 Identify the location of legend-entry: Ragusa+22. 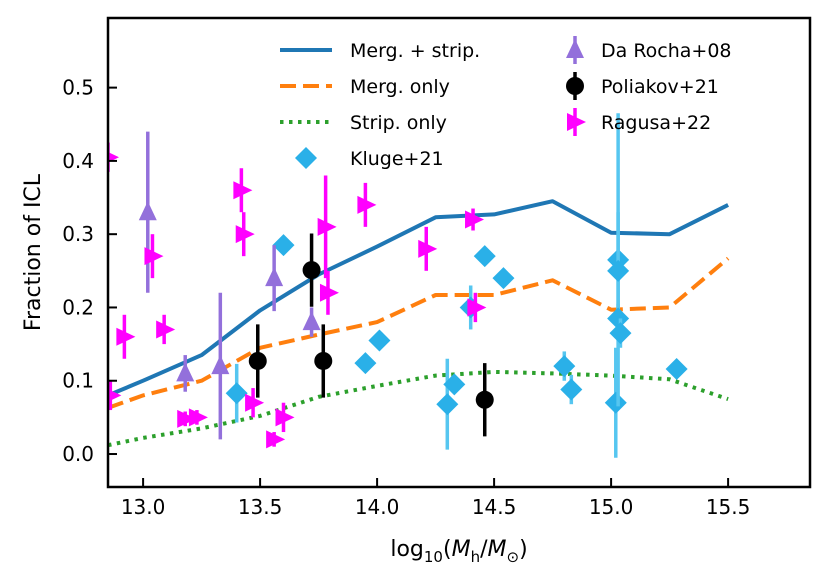
(639, 122).